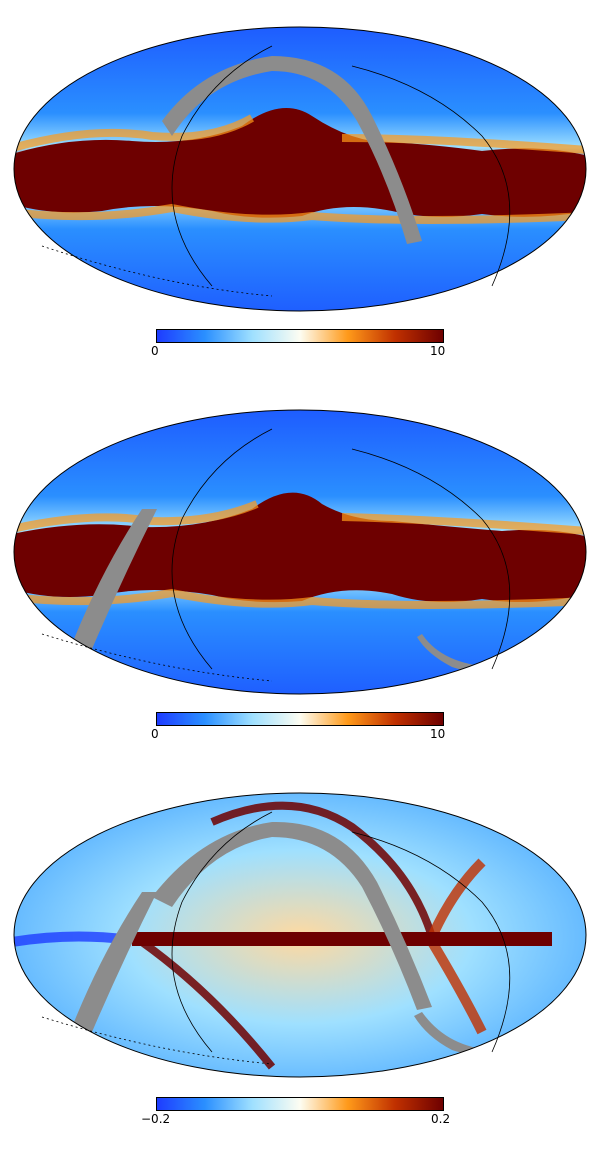 Image resolution: width=600 pixels, height=1153 pixels. I want to click on masked-scan-strip, so click(292, 150).